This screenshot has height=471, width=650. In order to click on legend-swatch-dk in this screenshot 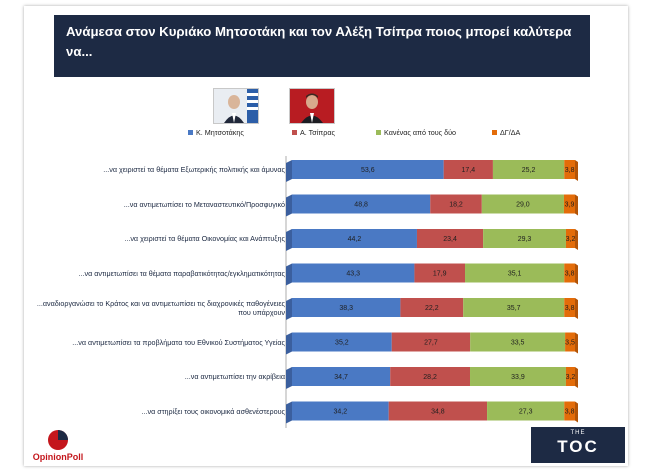, I will do `click(494, 132)`.